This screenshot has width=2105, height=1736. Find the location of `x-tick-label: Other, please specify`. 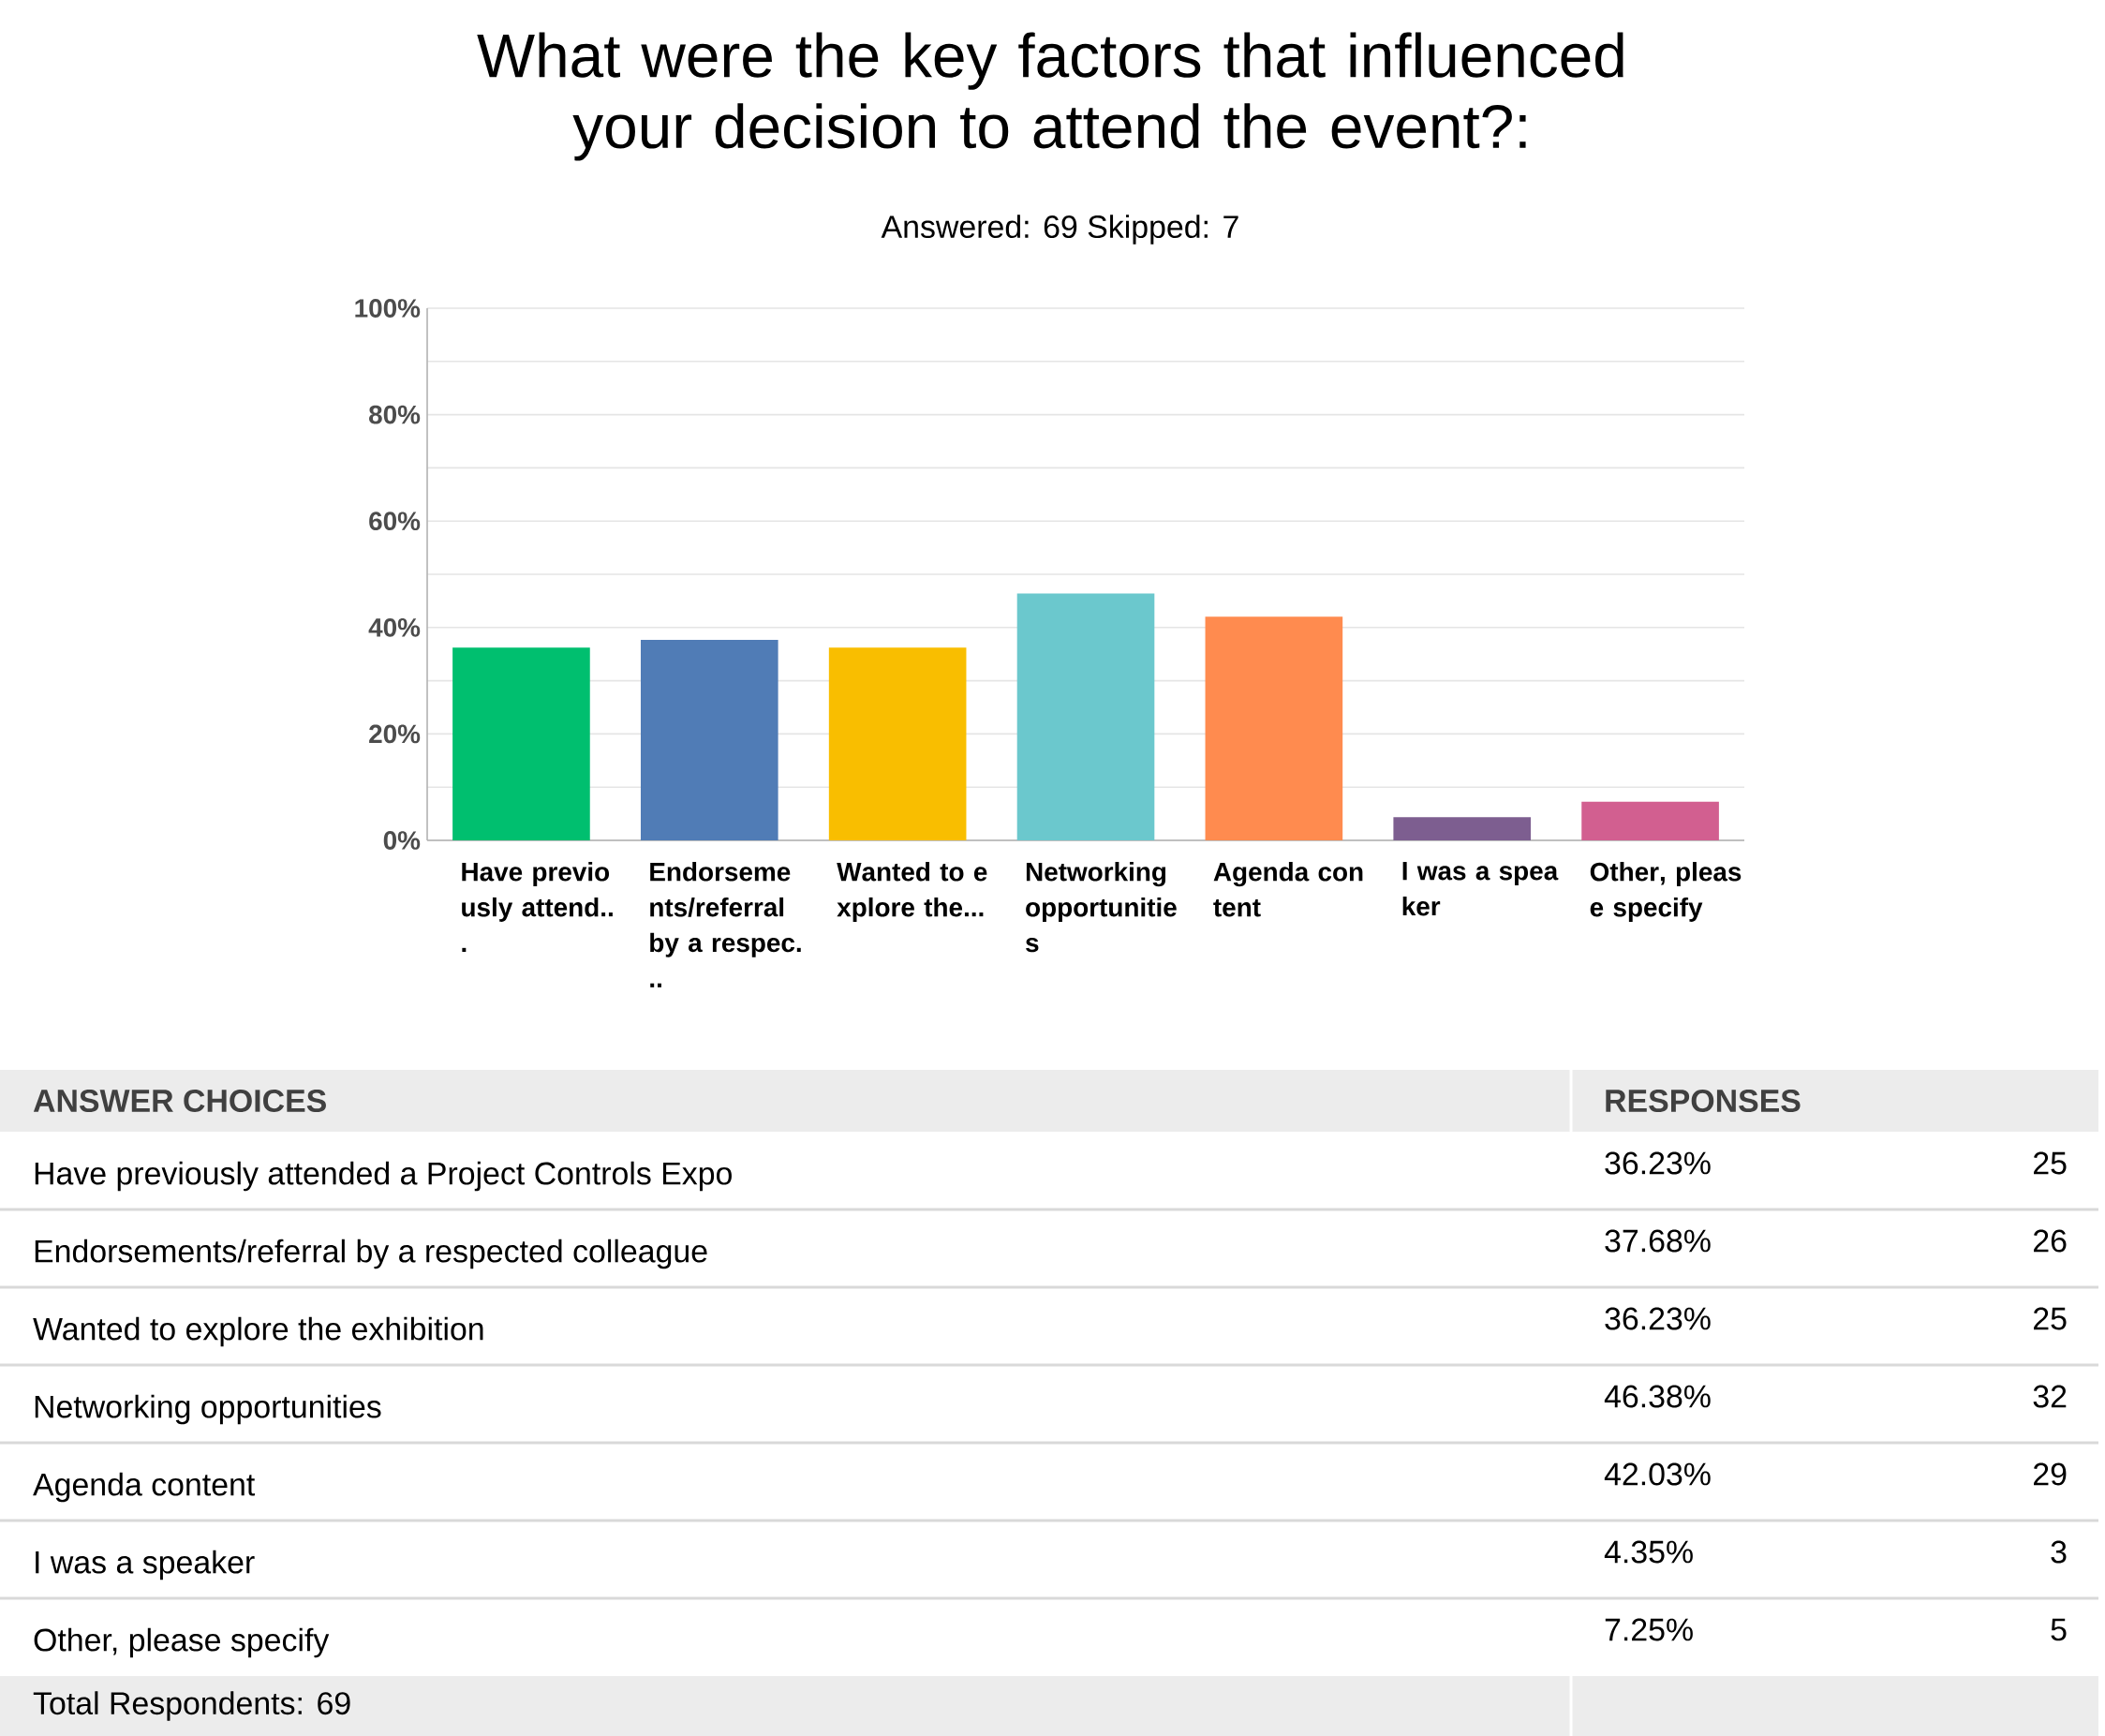

x-tick-label: Other, please specify is located at coordinates (1666, 892).